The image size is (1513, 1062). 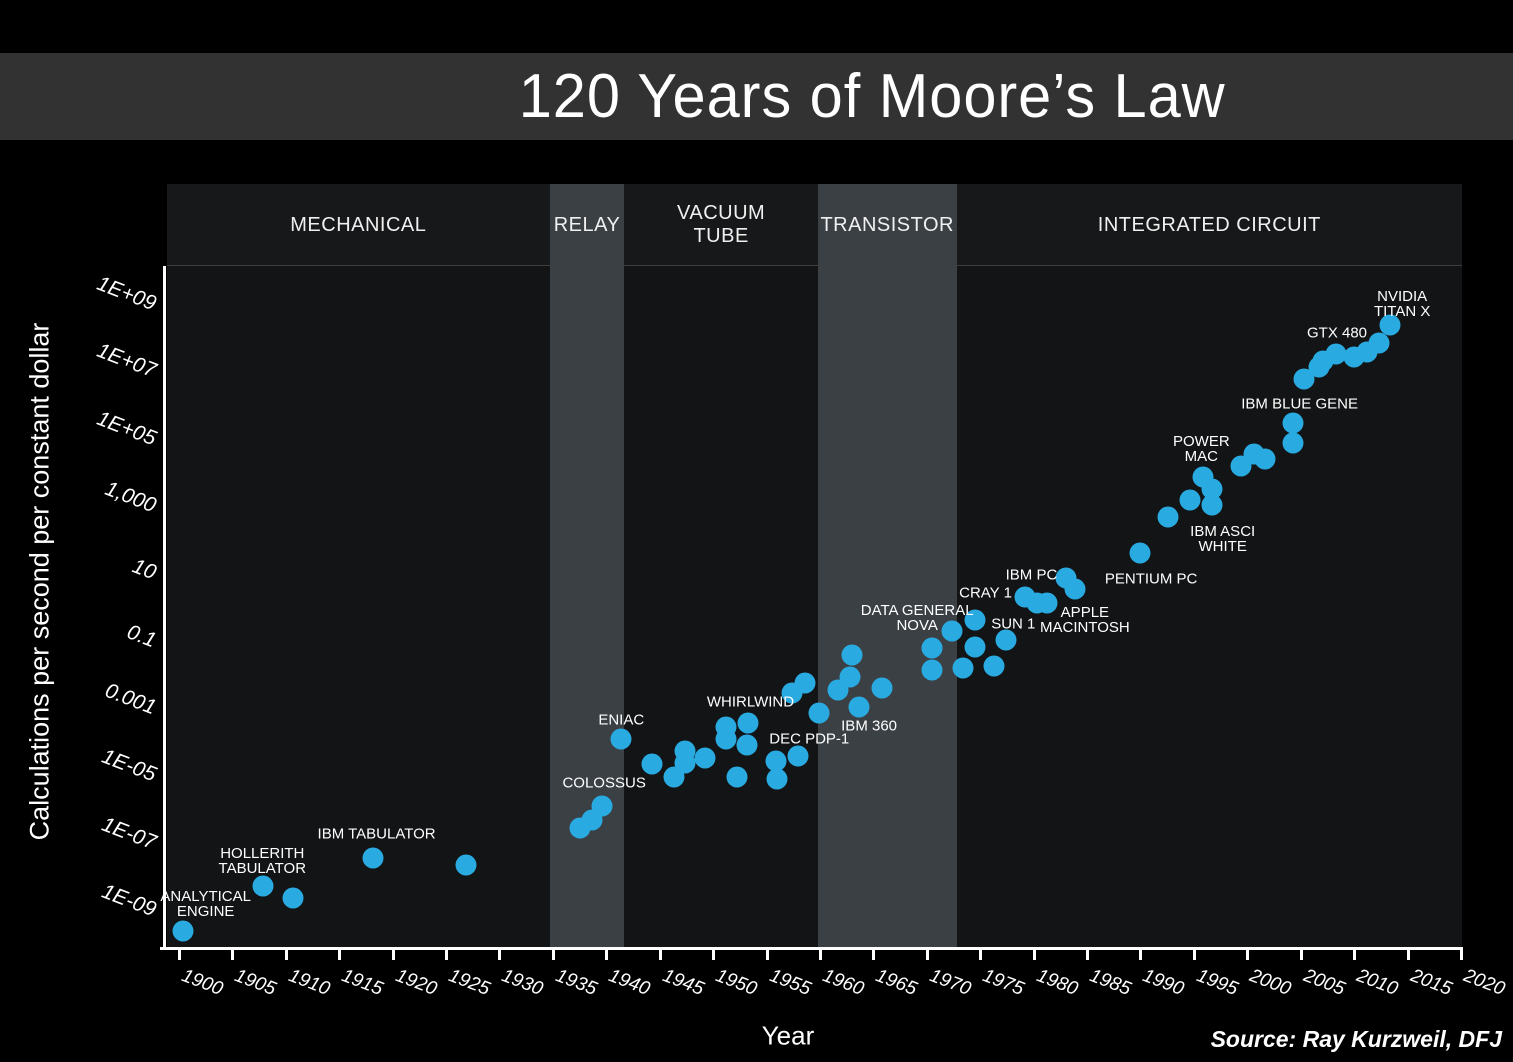 I want to click on source-note: Source: Ray Kurzweil, DFJ, so click(x=1356, y=1039).